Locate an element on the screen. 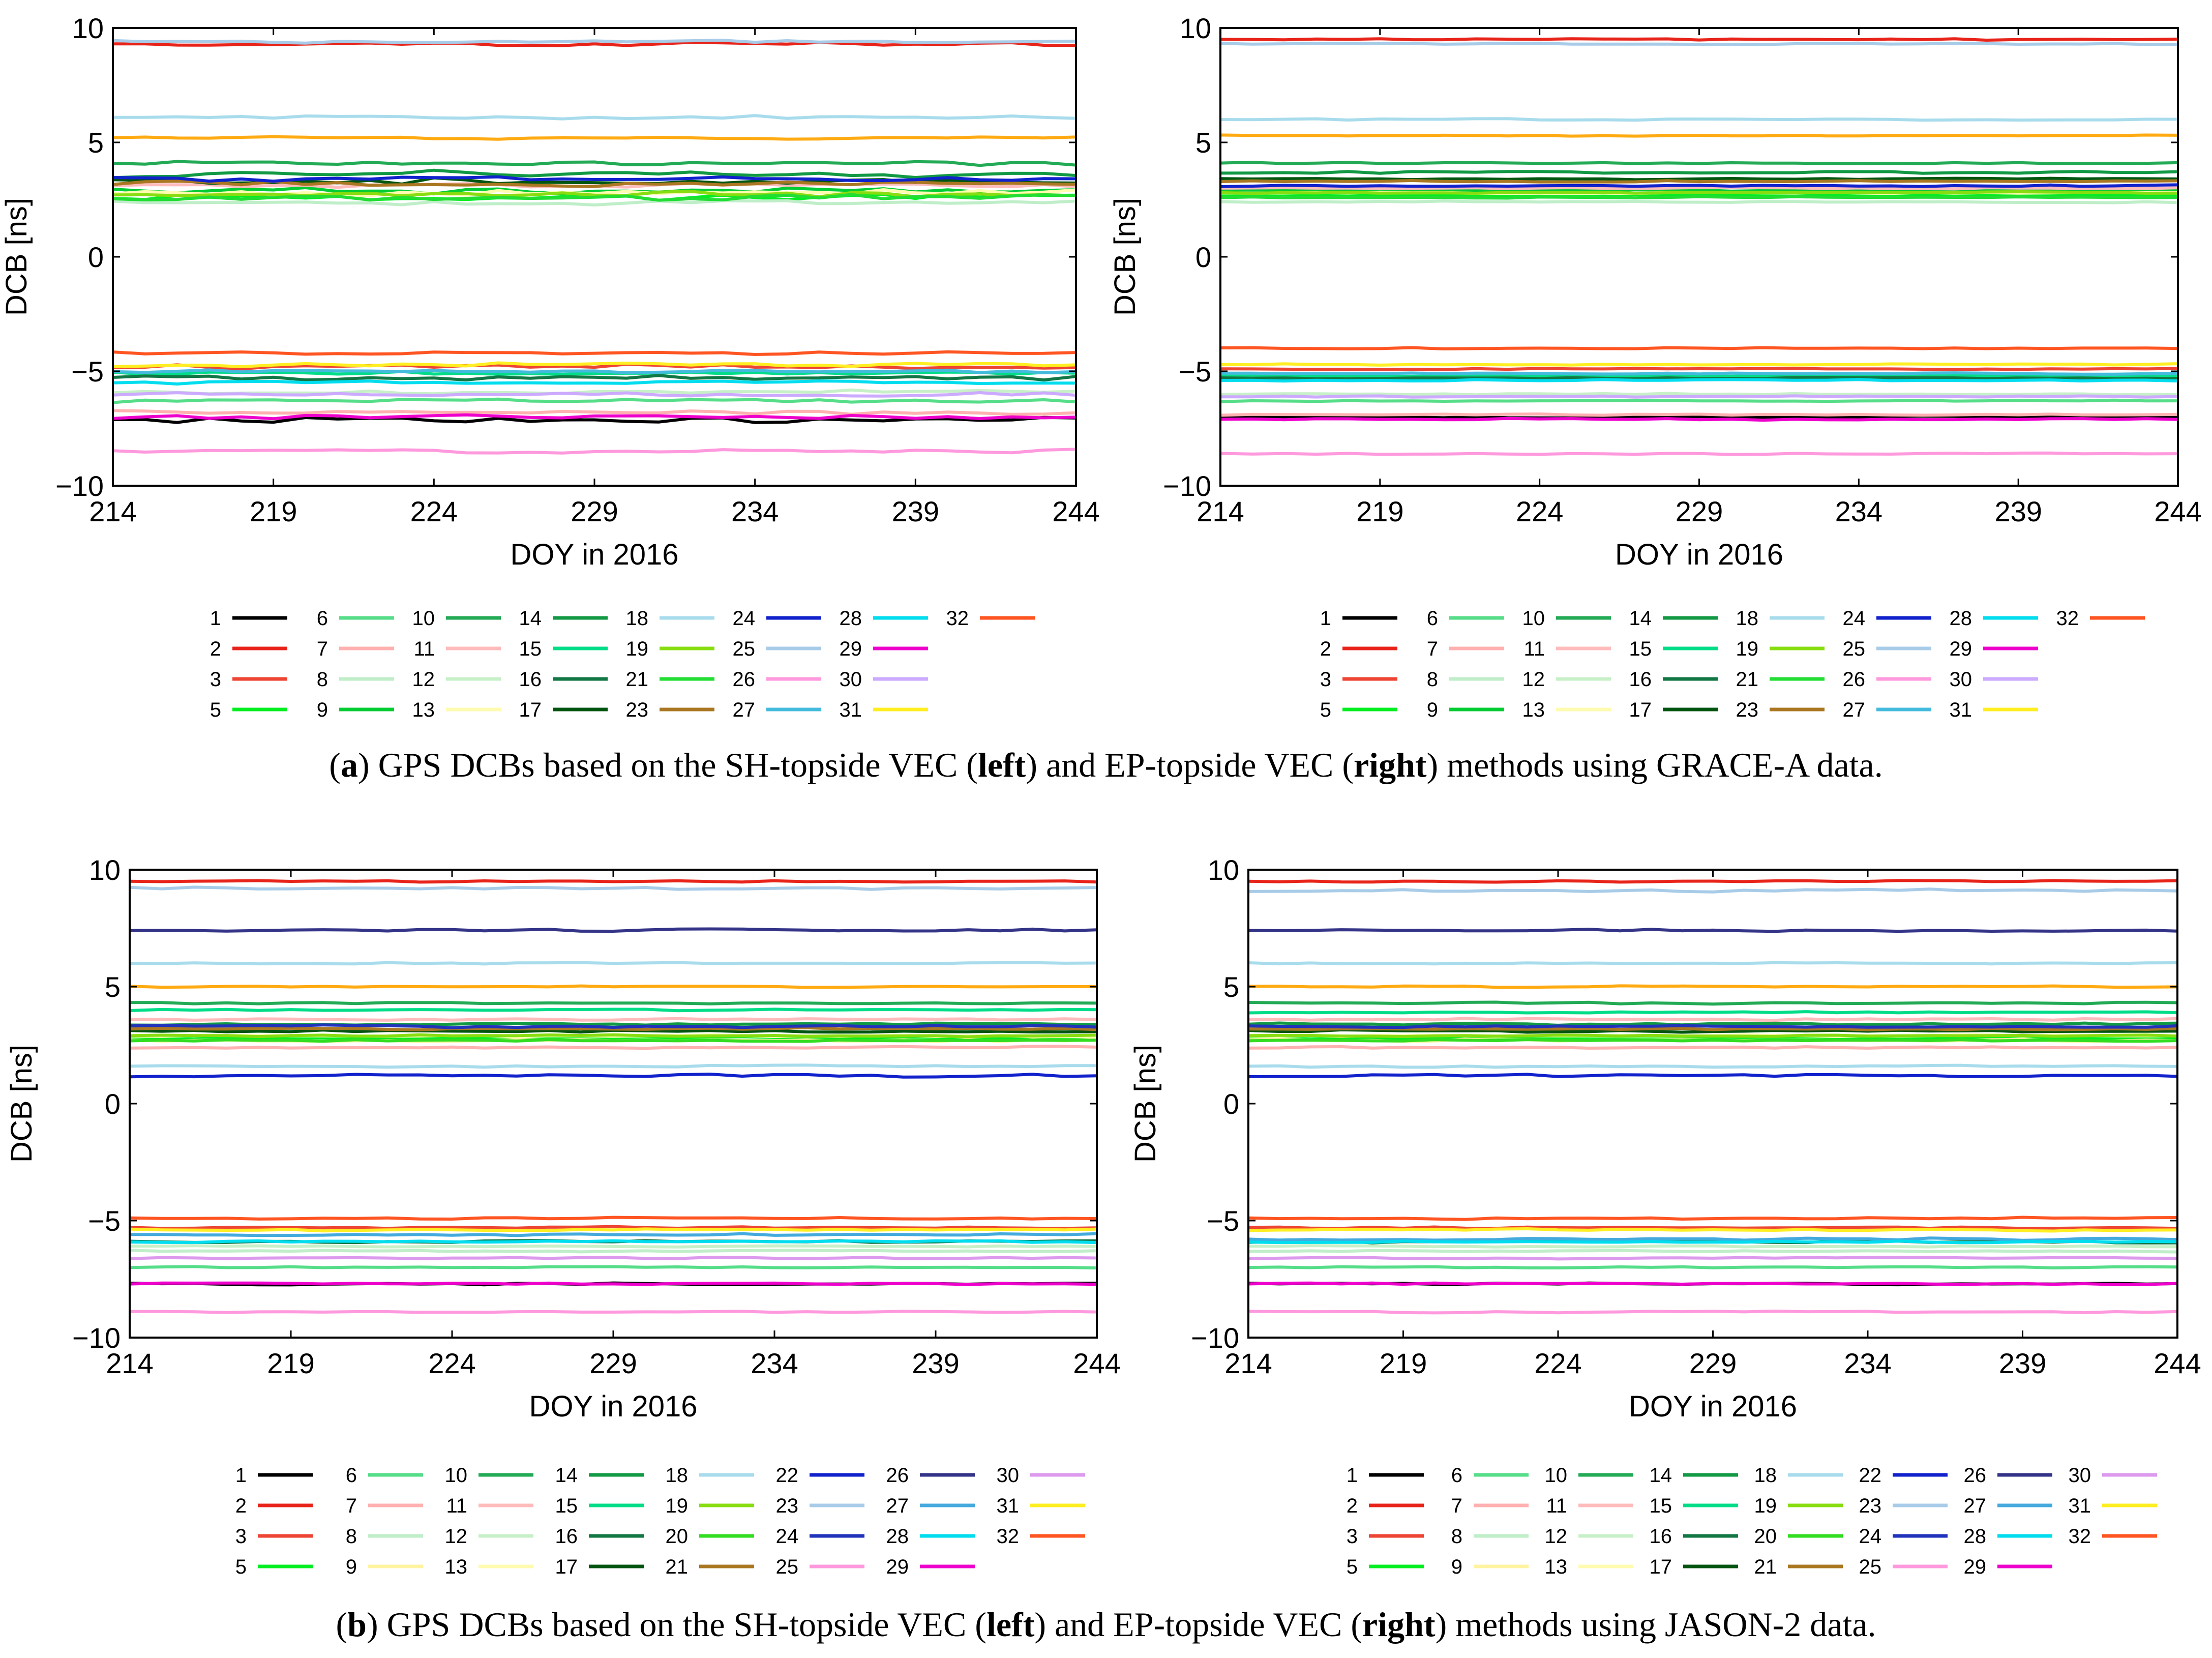  legend-label: 24 is located at coordinates (745, 618).